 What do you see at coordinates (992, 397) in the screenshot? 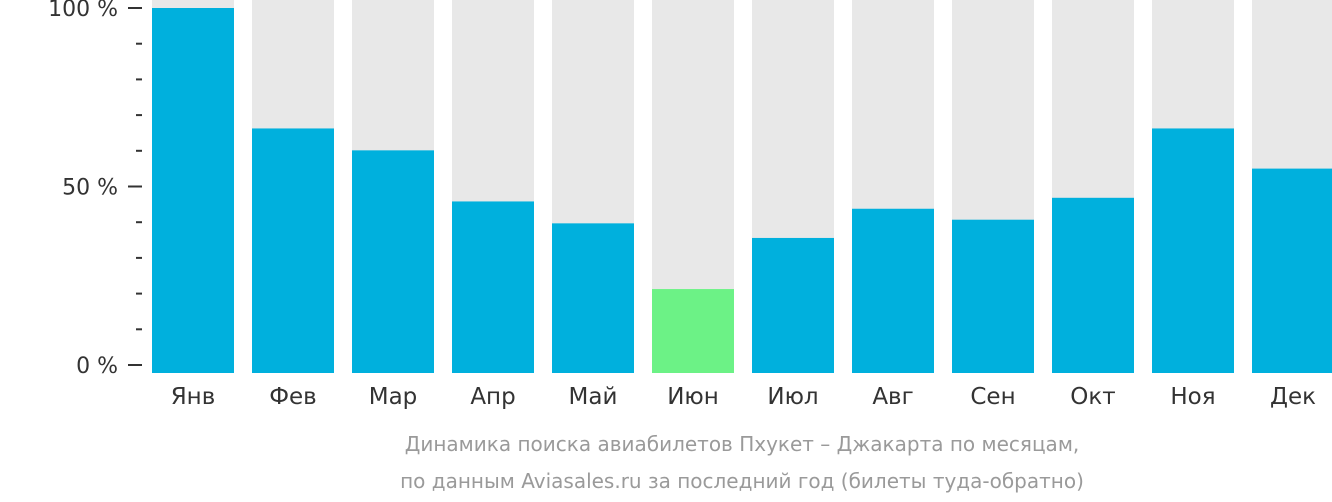
I see `x-tick-label-9: Сен` at bounding box center [992, 397].